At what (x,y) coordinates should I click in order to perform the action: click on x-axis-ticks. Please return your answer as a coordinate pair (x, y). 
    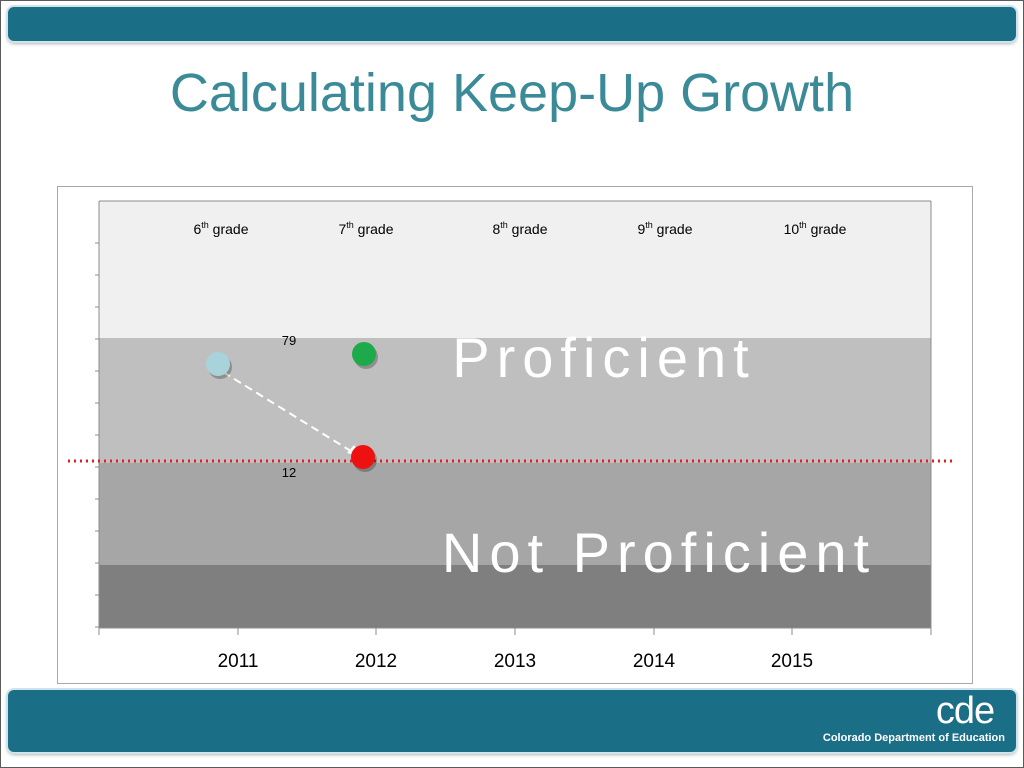
    Looking at the image, I should click on (515, 631).